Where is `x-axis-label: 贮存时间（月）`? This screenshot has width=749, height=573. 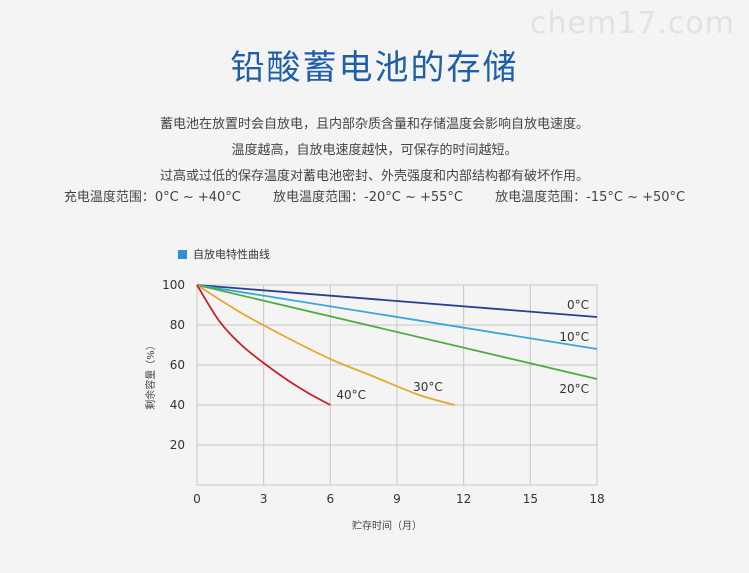 x-axis-label: 贮存时间（月） is located at coordinates (387, 525).